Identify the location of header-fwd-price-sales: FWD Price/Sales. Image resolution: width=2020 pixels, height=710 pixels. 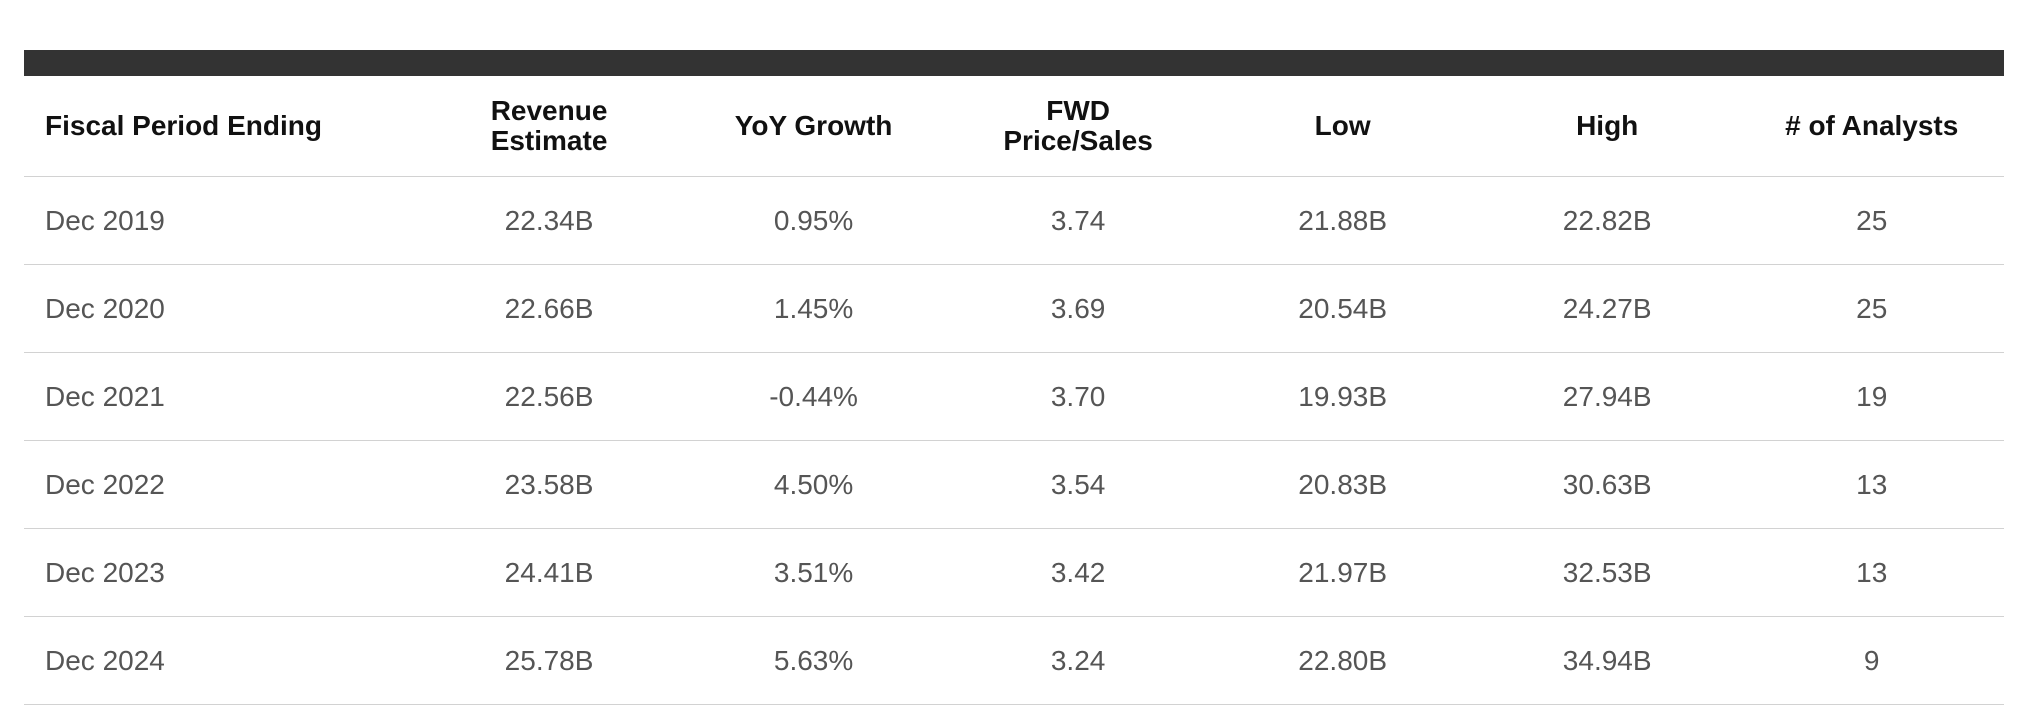
(1078, 126).